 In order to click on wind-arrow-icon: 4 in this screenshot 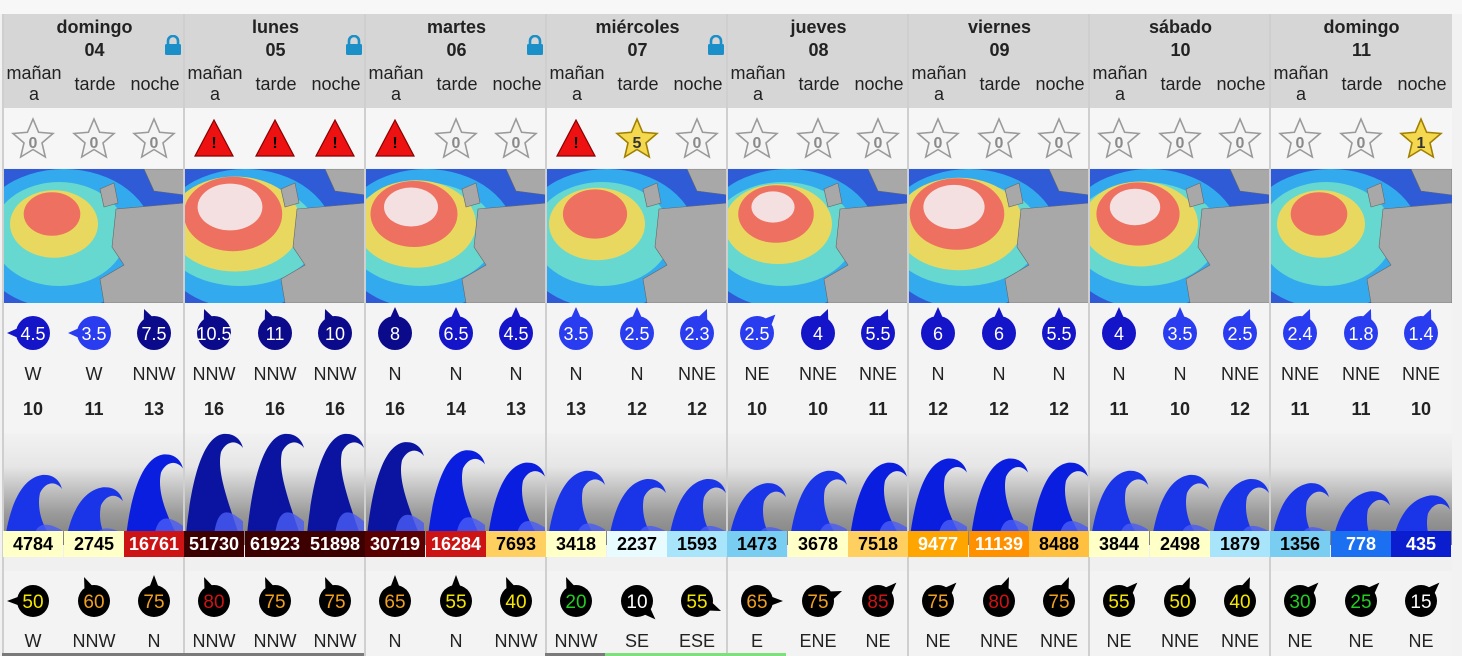, I will do `click(818, 329)`.